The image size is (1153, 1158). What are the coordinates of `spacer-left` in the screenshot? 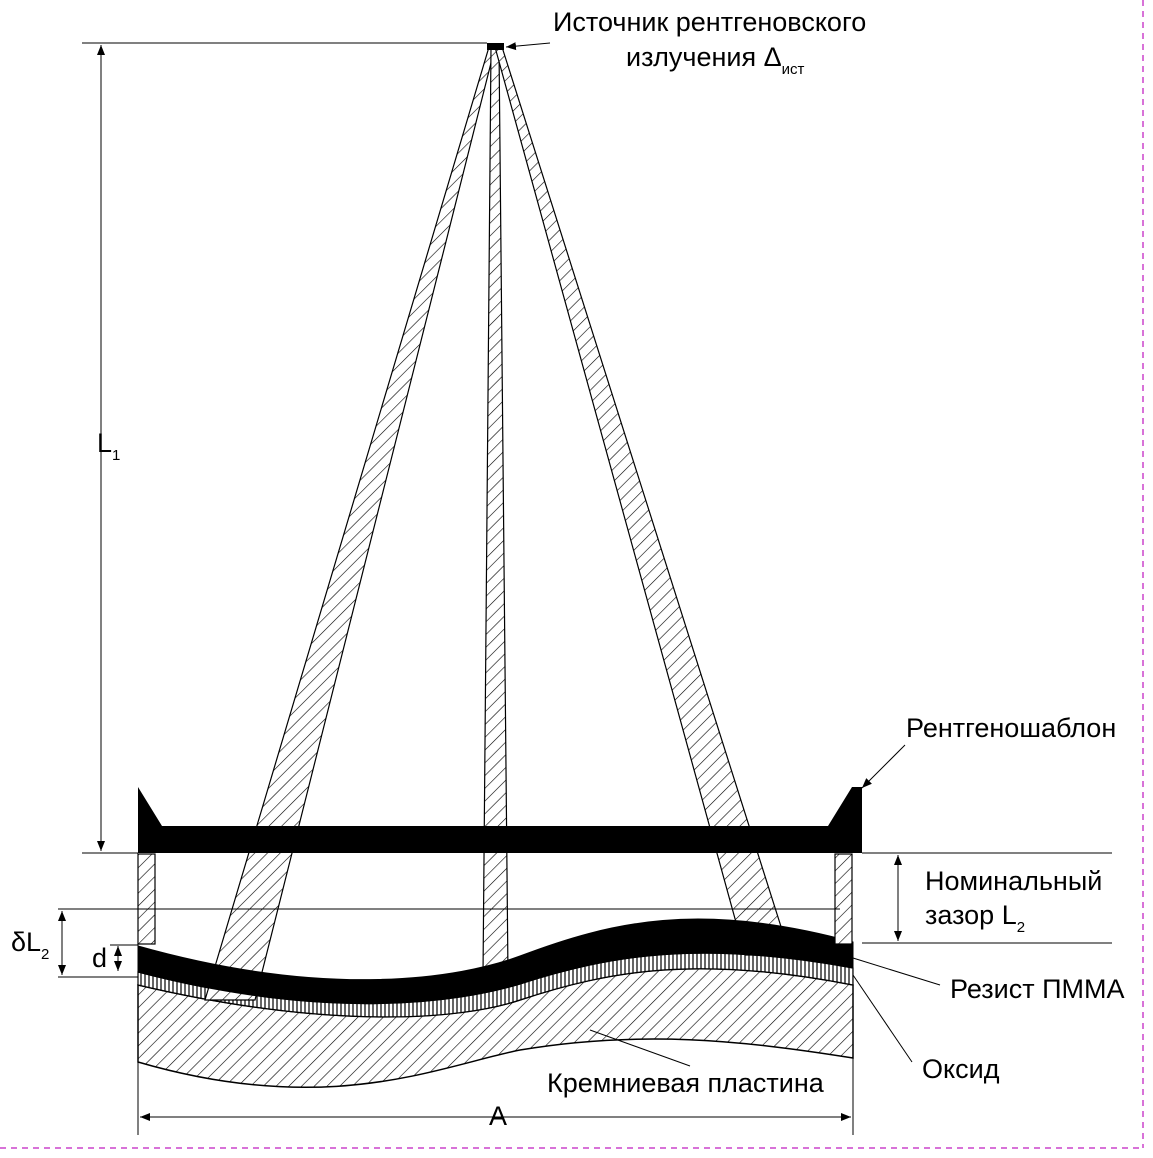 It's located at (146, 899).